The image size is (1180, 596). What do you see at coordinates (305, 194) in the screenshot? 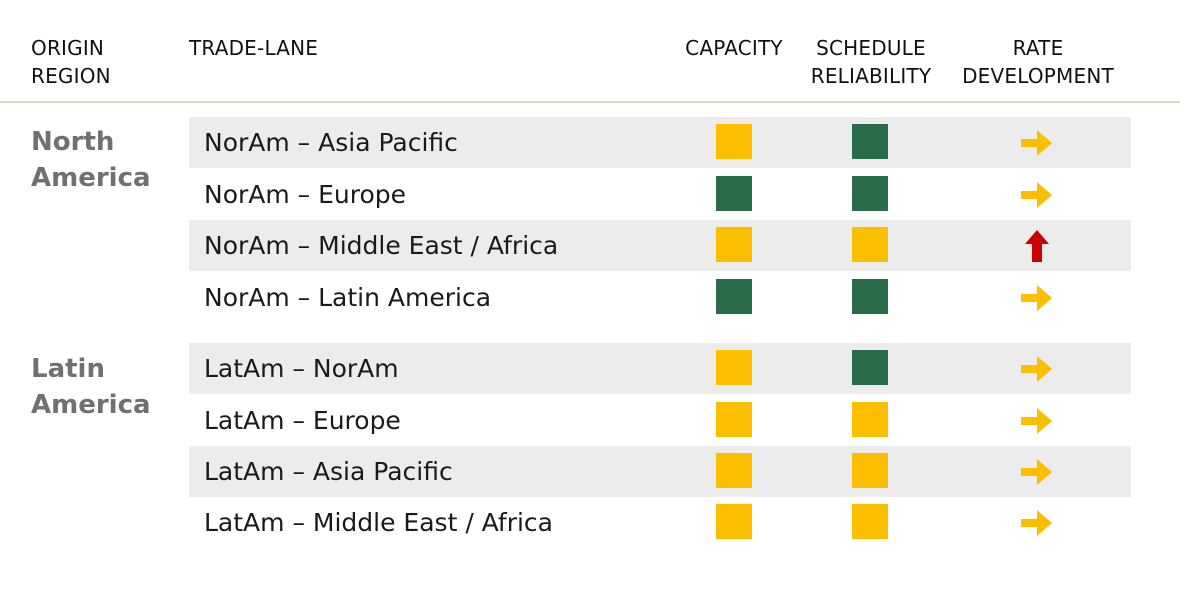
I see `trade-lane-name: NorAm – Europe` at bounding box center [305, 194].